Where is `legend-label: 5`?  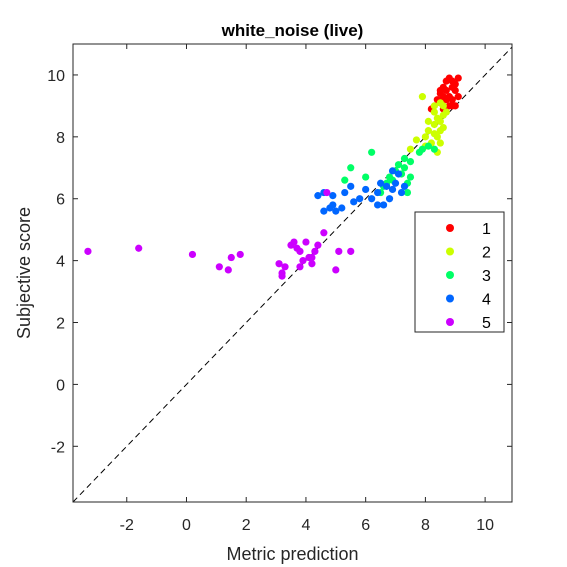 legend-label: 5 is located at coordinates (486, 323).